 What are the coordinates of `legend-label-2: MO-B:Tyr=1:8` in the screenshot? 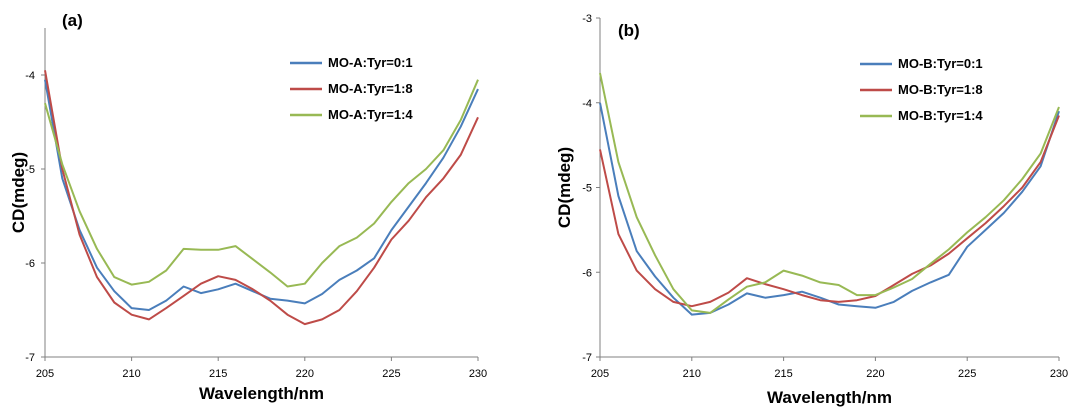 It's located at (940, 89).